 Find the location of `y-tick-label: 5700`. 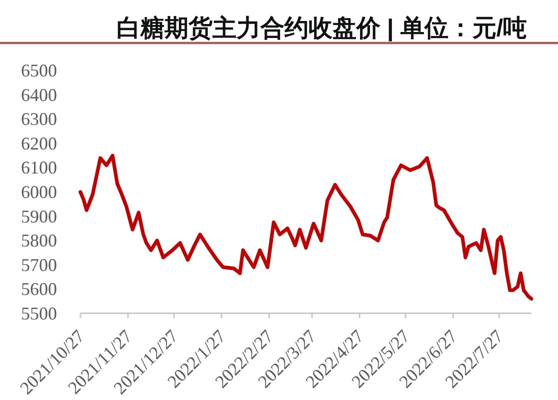

y-tick-label: 5700 is located at coordinates (39, 264).